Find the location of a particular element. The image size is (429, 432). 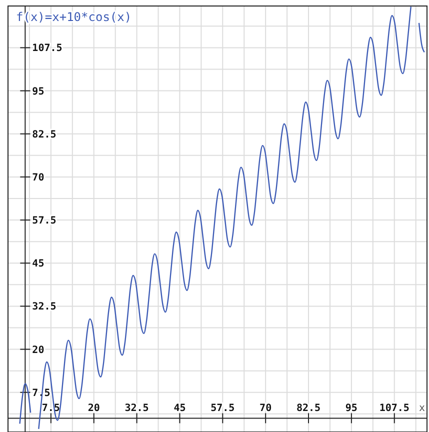

y-tick-label: 45 is located at coordinates (38, 264).